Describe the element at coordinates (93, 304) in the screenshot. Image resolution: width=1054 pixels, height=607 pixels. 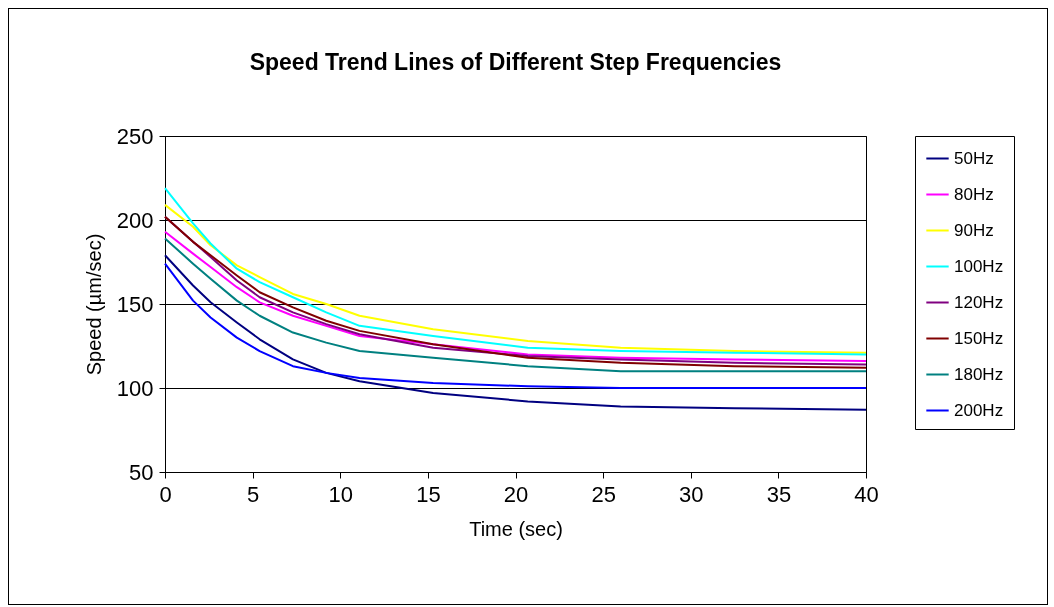
I see `y-axis-title: Speed (µm/sec)` at that location.